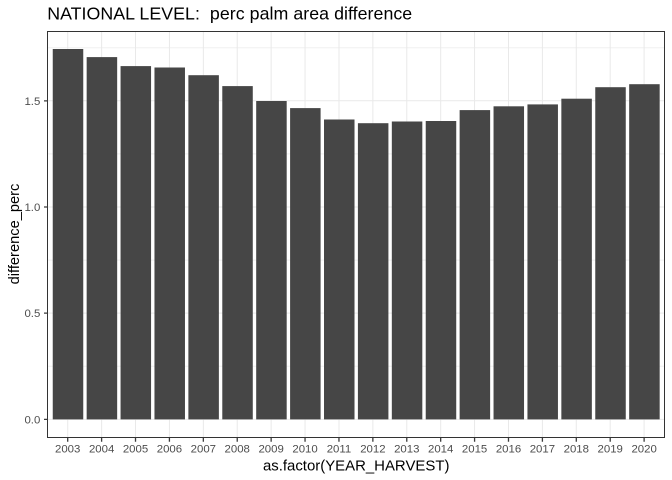 Image resolution: width=672 pixels, height=480 pixels. I want to click on svg-text: 2007, so click(203, 449).